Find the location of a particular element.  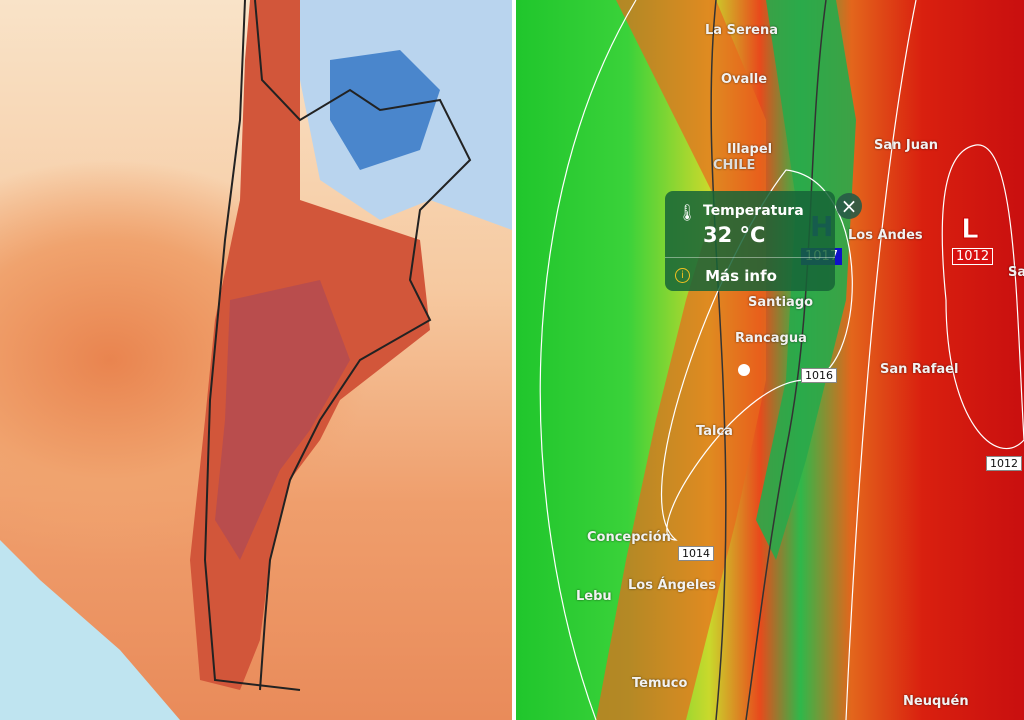

close-popup-button: × is located at coordinates (849, 206).